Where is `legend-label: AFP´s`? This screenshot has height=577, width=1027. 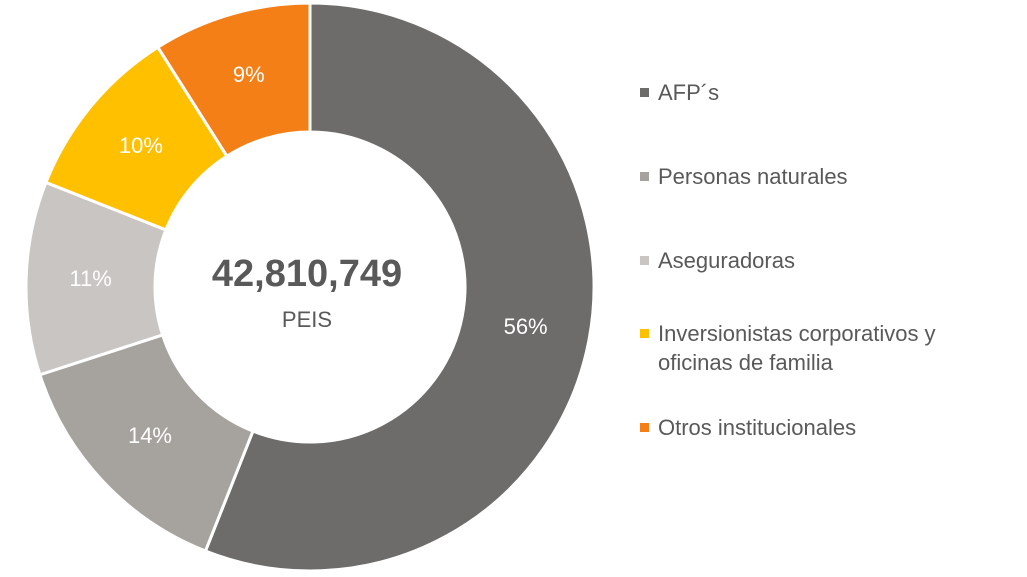 legend-label: AFP´s is located at coordinates (689, 92).